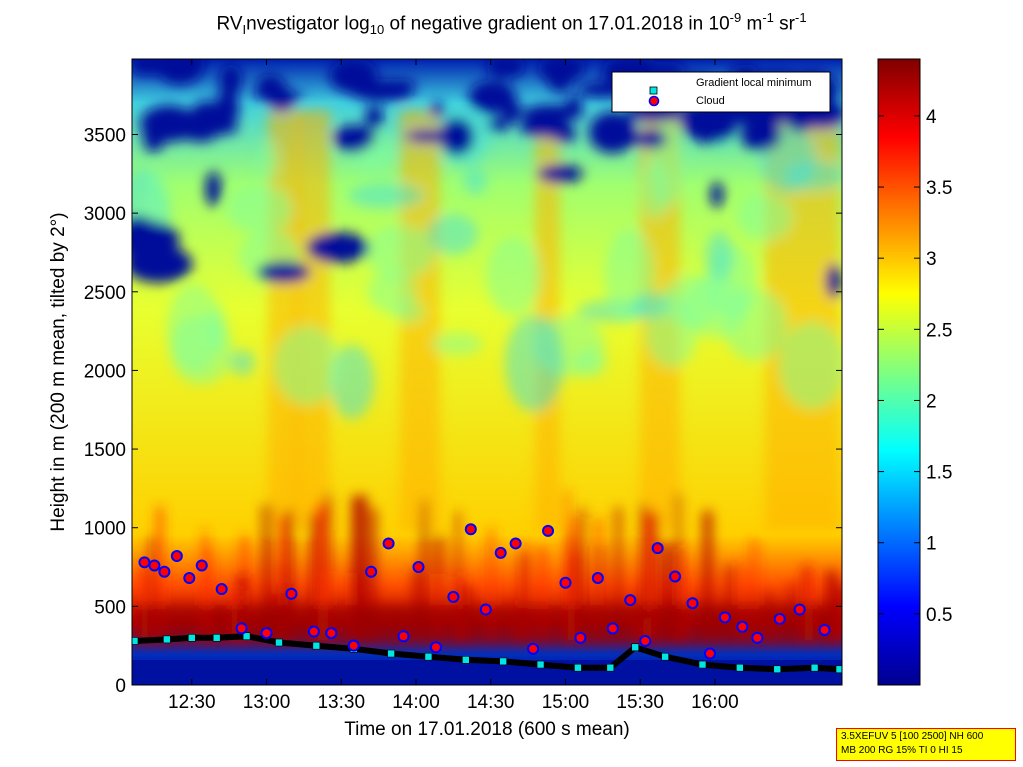  Describe the element at coordinates (58, 371) in the screenshot. I see `y-axis-label: Height in m (200 m mean, tilted by 2°)` at that location.